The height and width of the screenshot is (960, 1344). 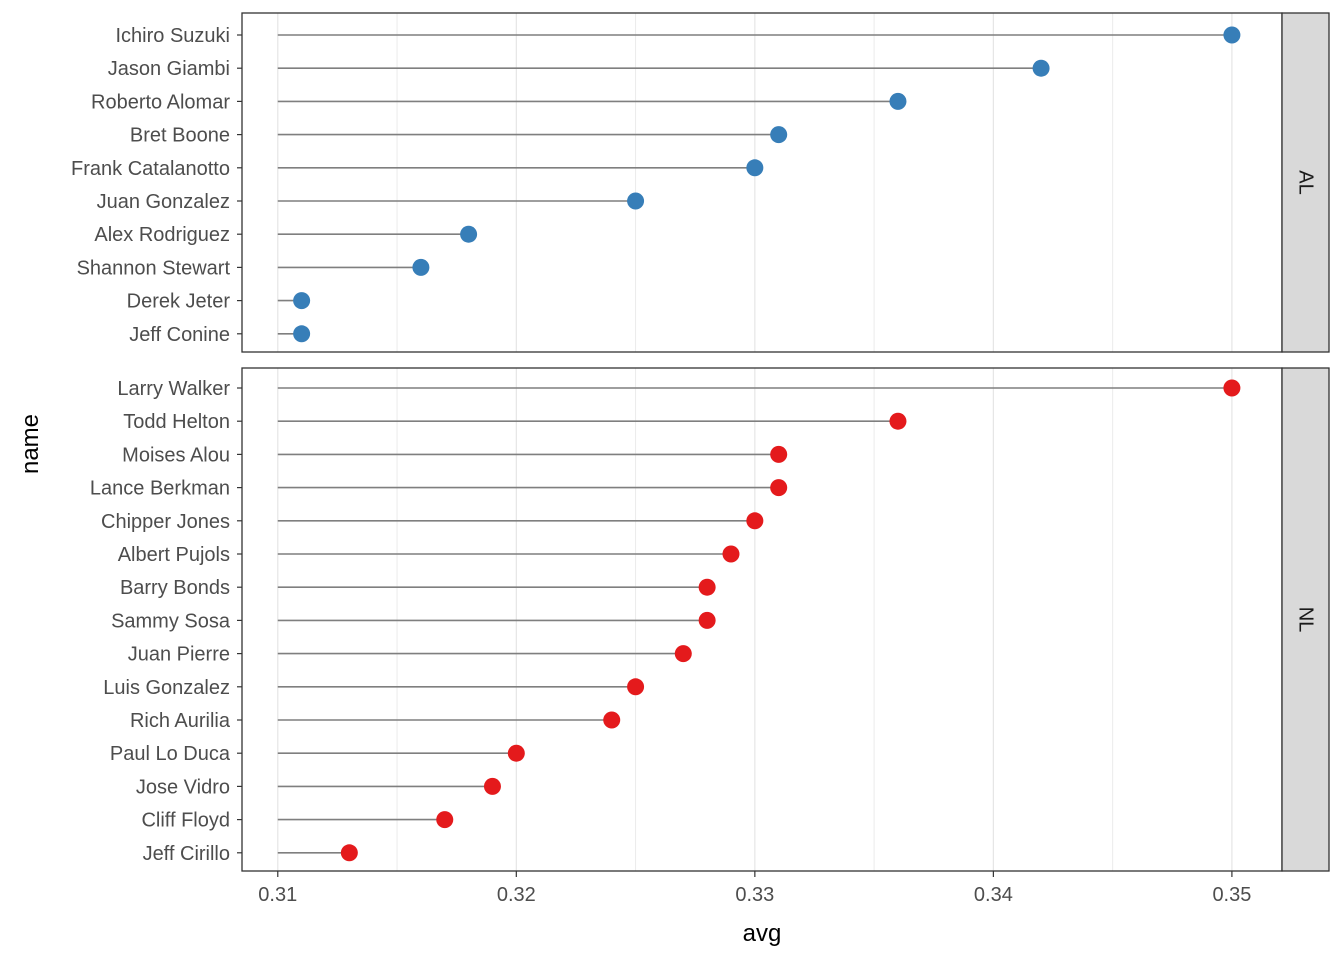 I want to click on y-axis-title: name, so click(x=30, y=444).